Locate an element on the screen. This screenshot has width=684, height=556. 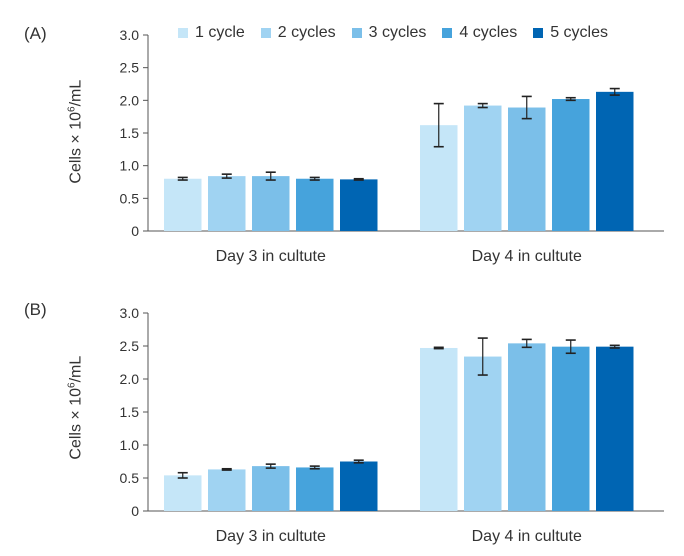
legend-item: 2 cycles is located at coordinates (298, 33).